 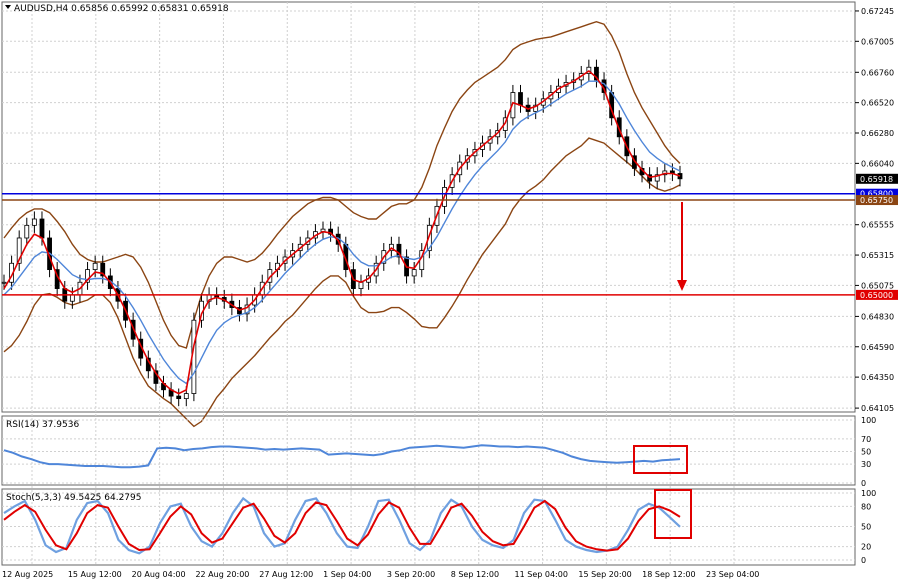 What do you see at coordinates (877, 255) in the screenshot?
I see `price-tick-label: 0.65315` at bounding box center [877, 255].